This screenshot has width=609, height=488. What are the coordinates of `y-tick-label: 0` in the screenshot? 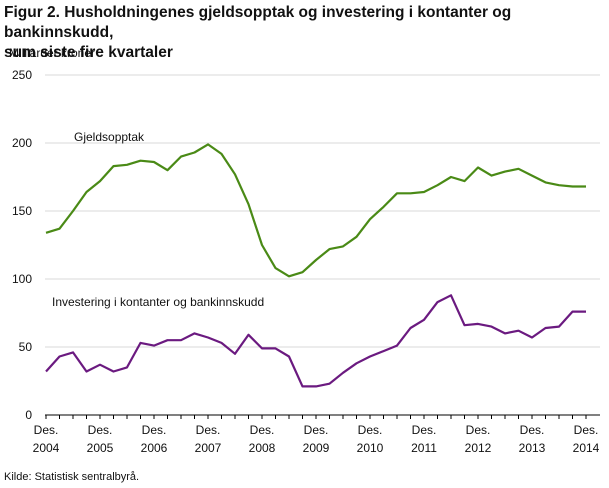 It's located at (28, 415).